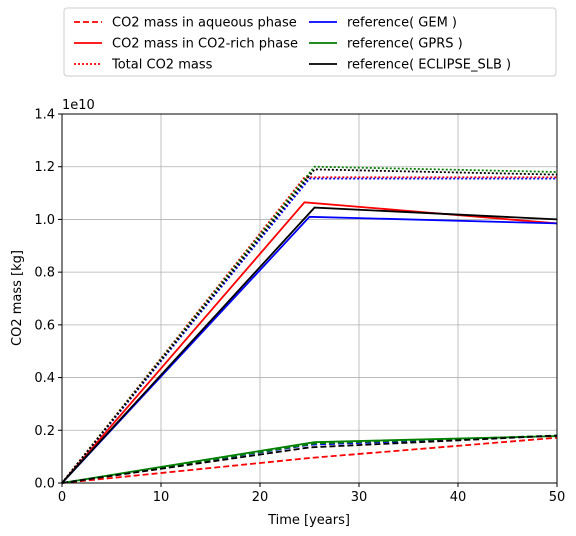 This screenshot has width=576, height=536. I want to click on y-tick-label: 0.4, so click(44, 378).